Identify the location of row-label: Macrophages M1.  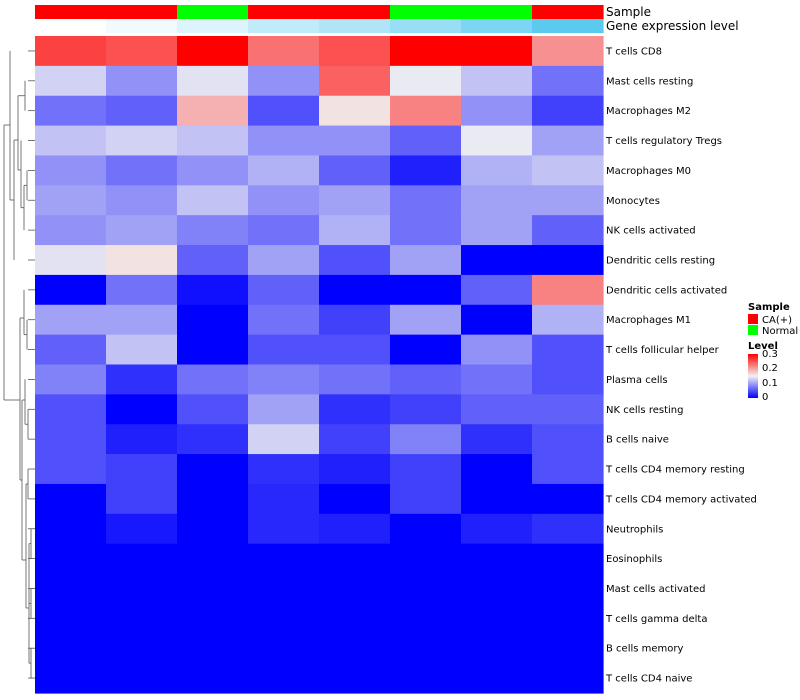
(648, 320).